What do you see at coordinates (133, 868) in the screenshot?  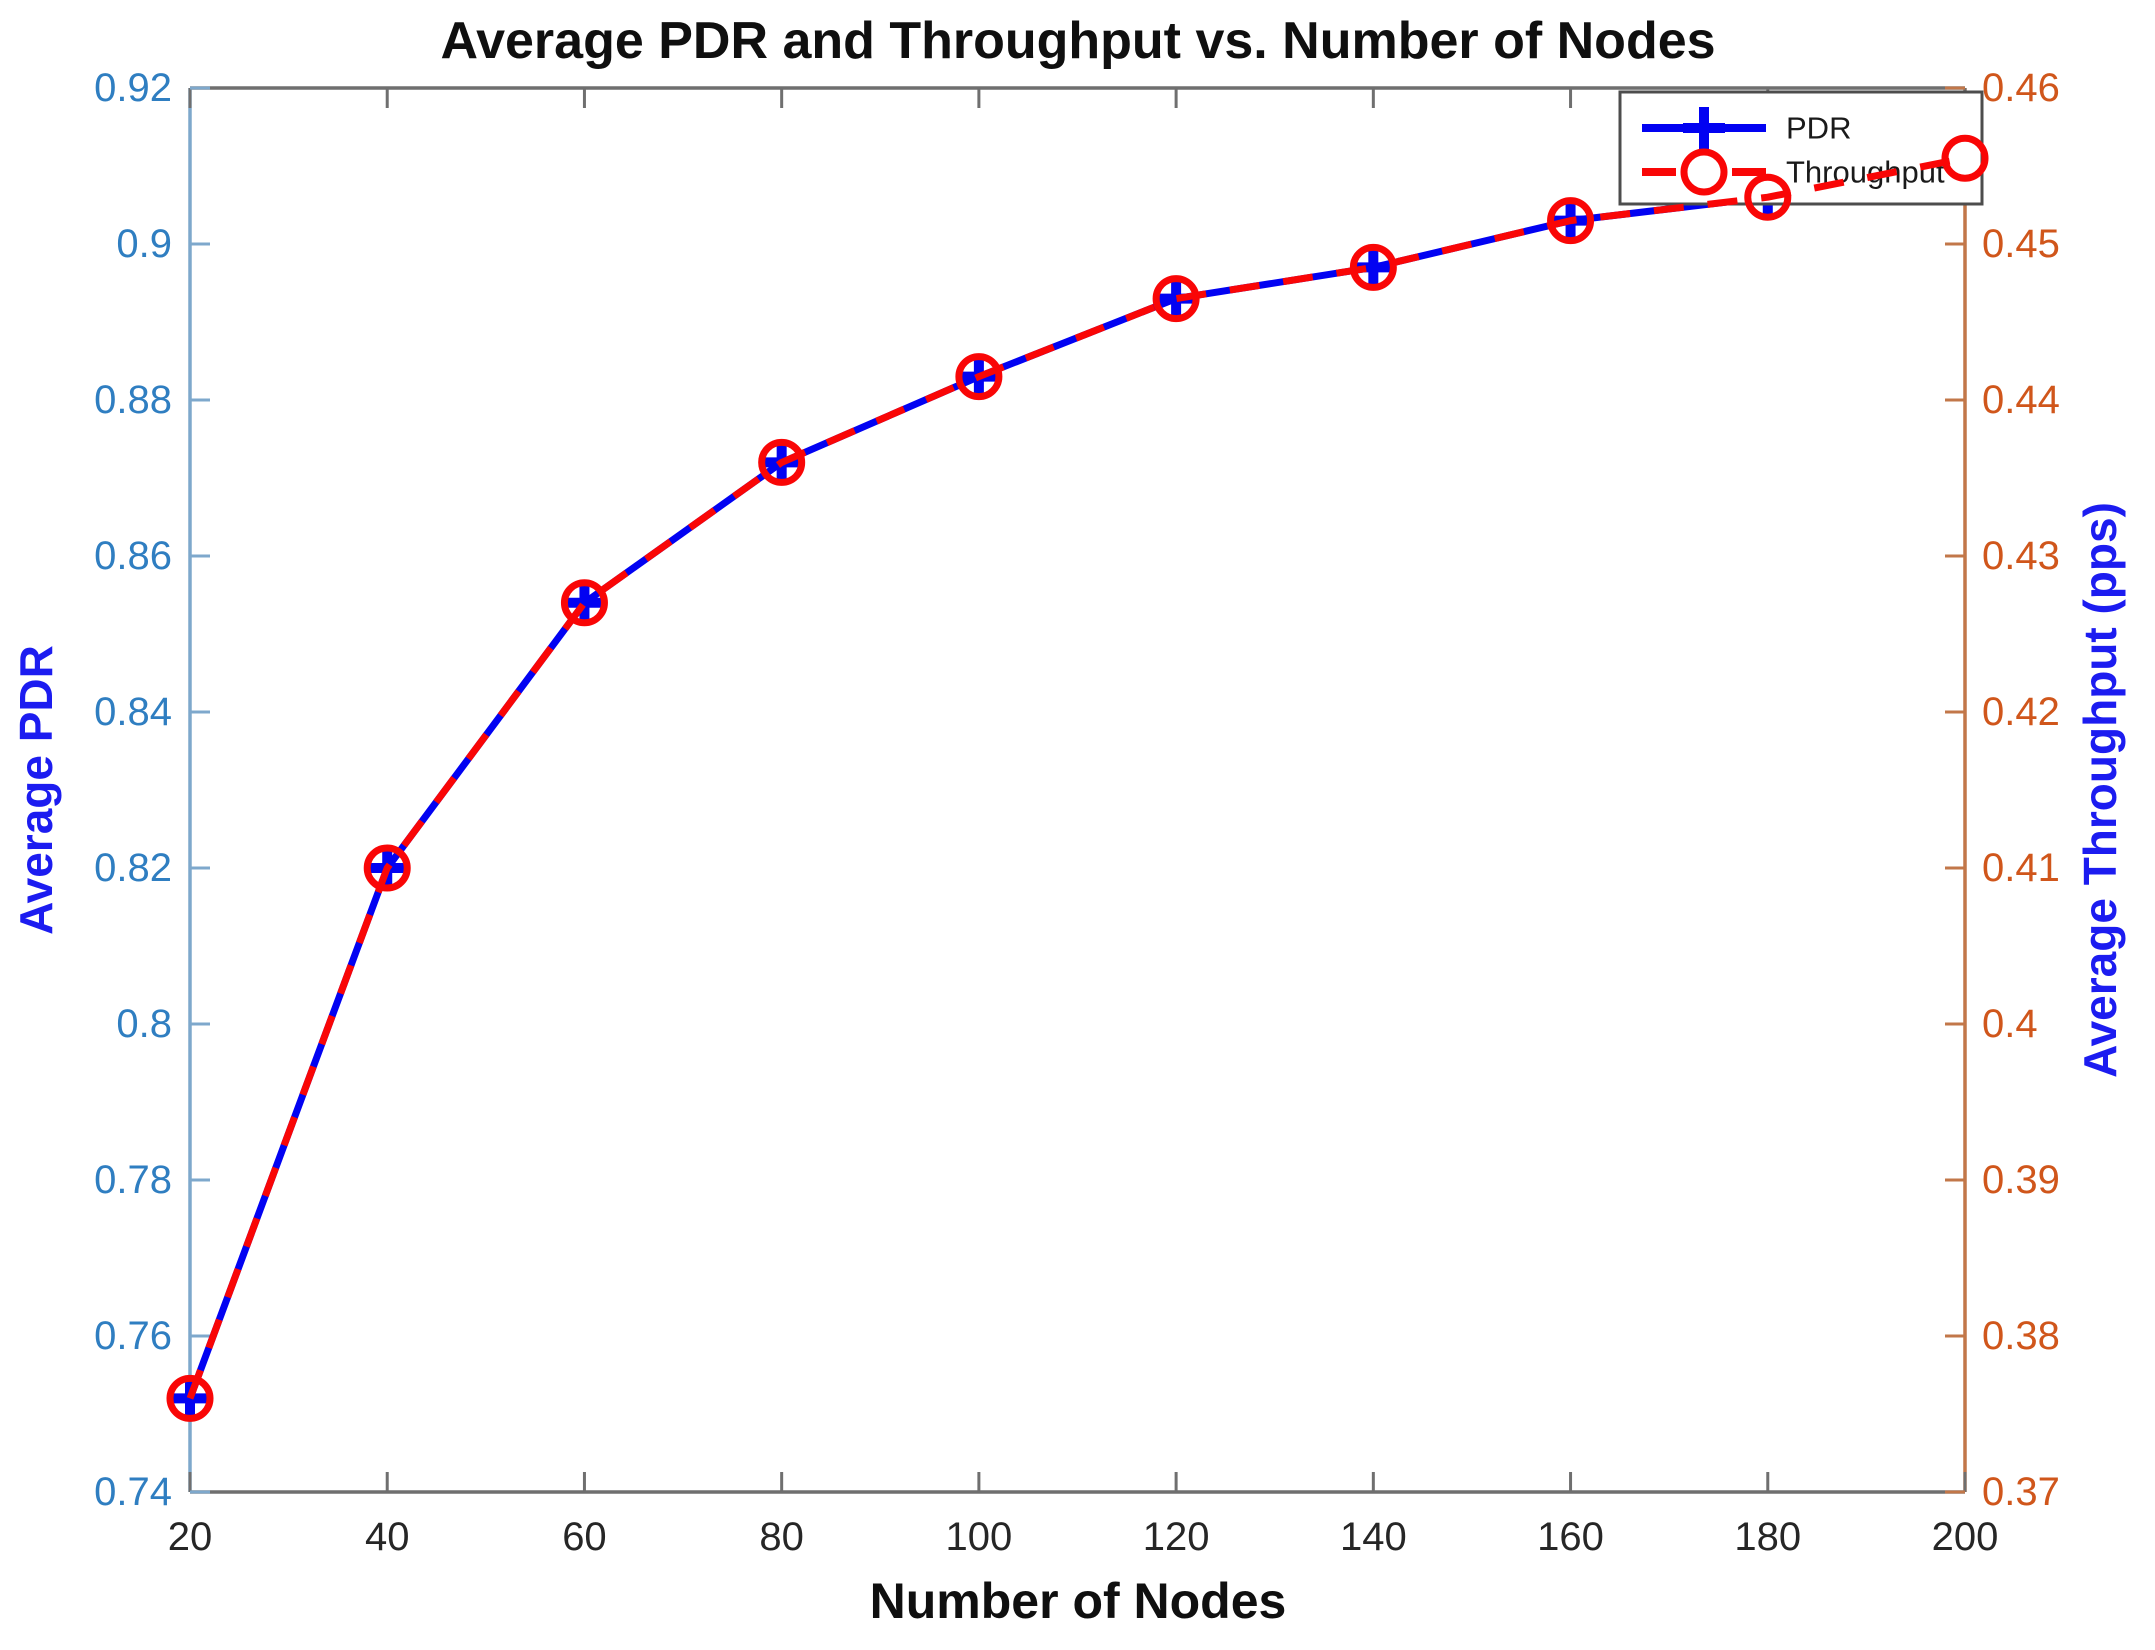 I see `y-left-tick-label: 0.82` at bounding box center [133, 868].